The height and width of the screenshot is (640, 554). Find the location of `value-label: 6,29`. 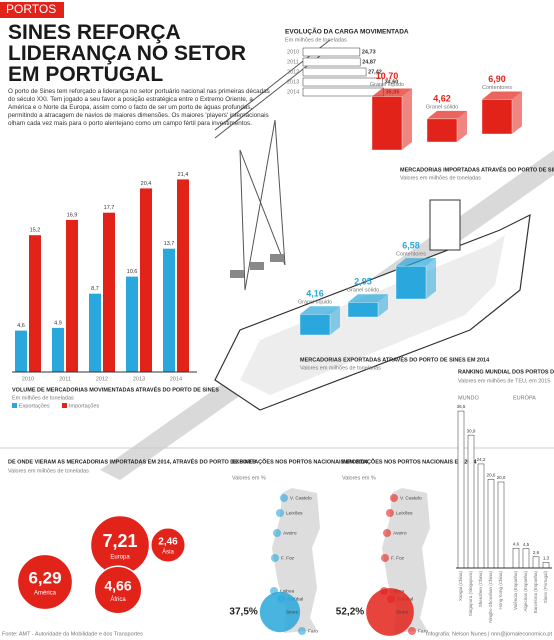

value-label: 6,29 is located at coordinates (44, 577).